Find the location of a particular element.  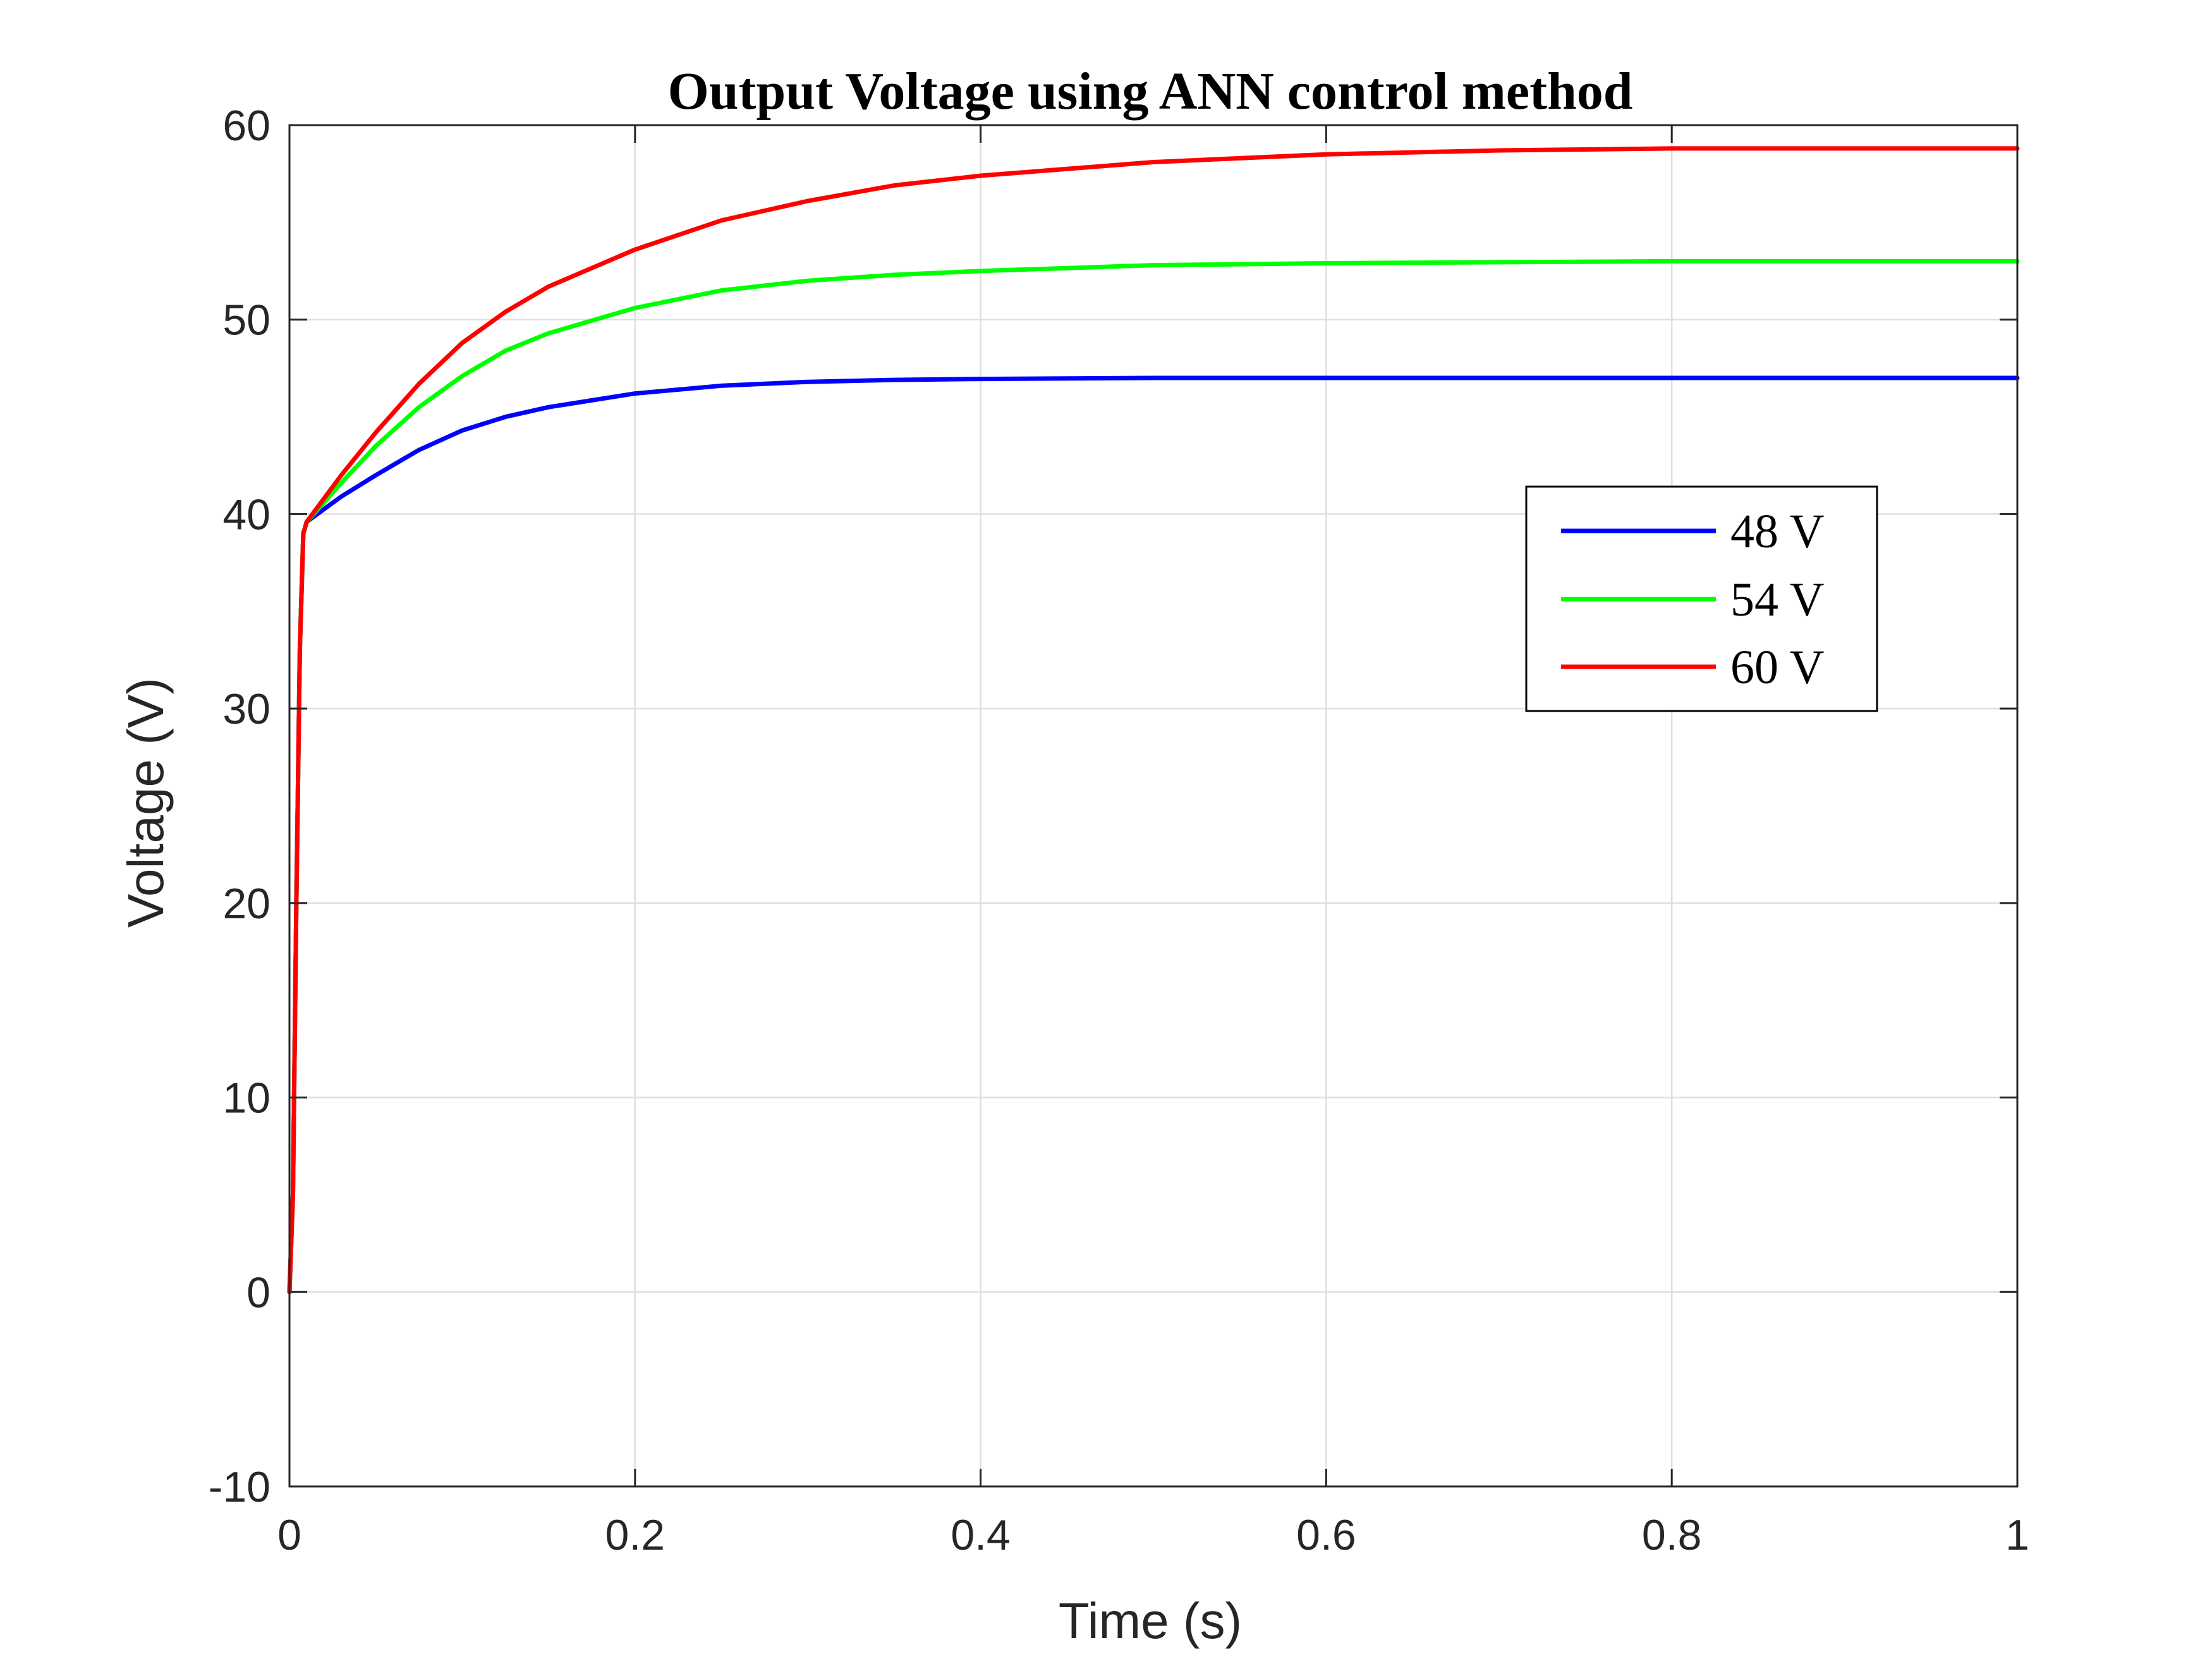

legend-label-0: 48 V is located at coordinates (1777, 531).